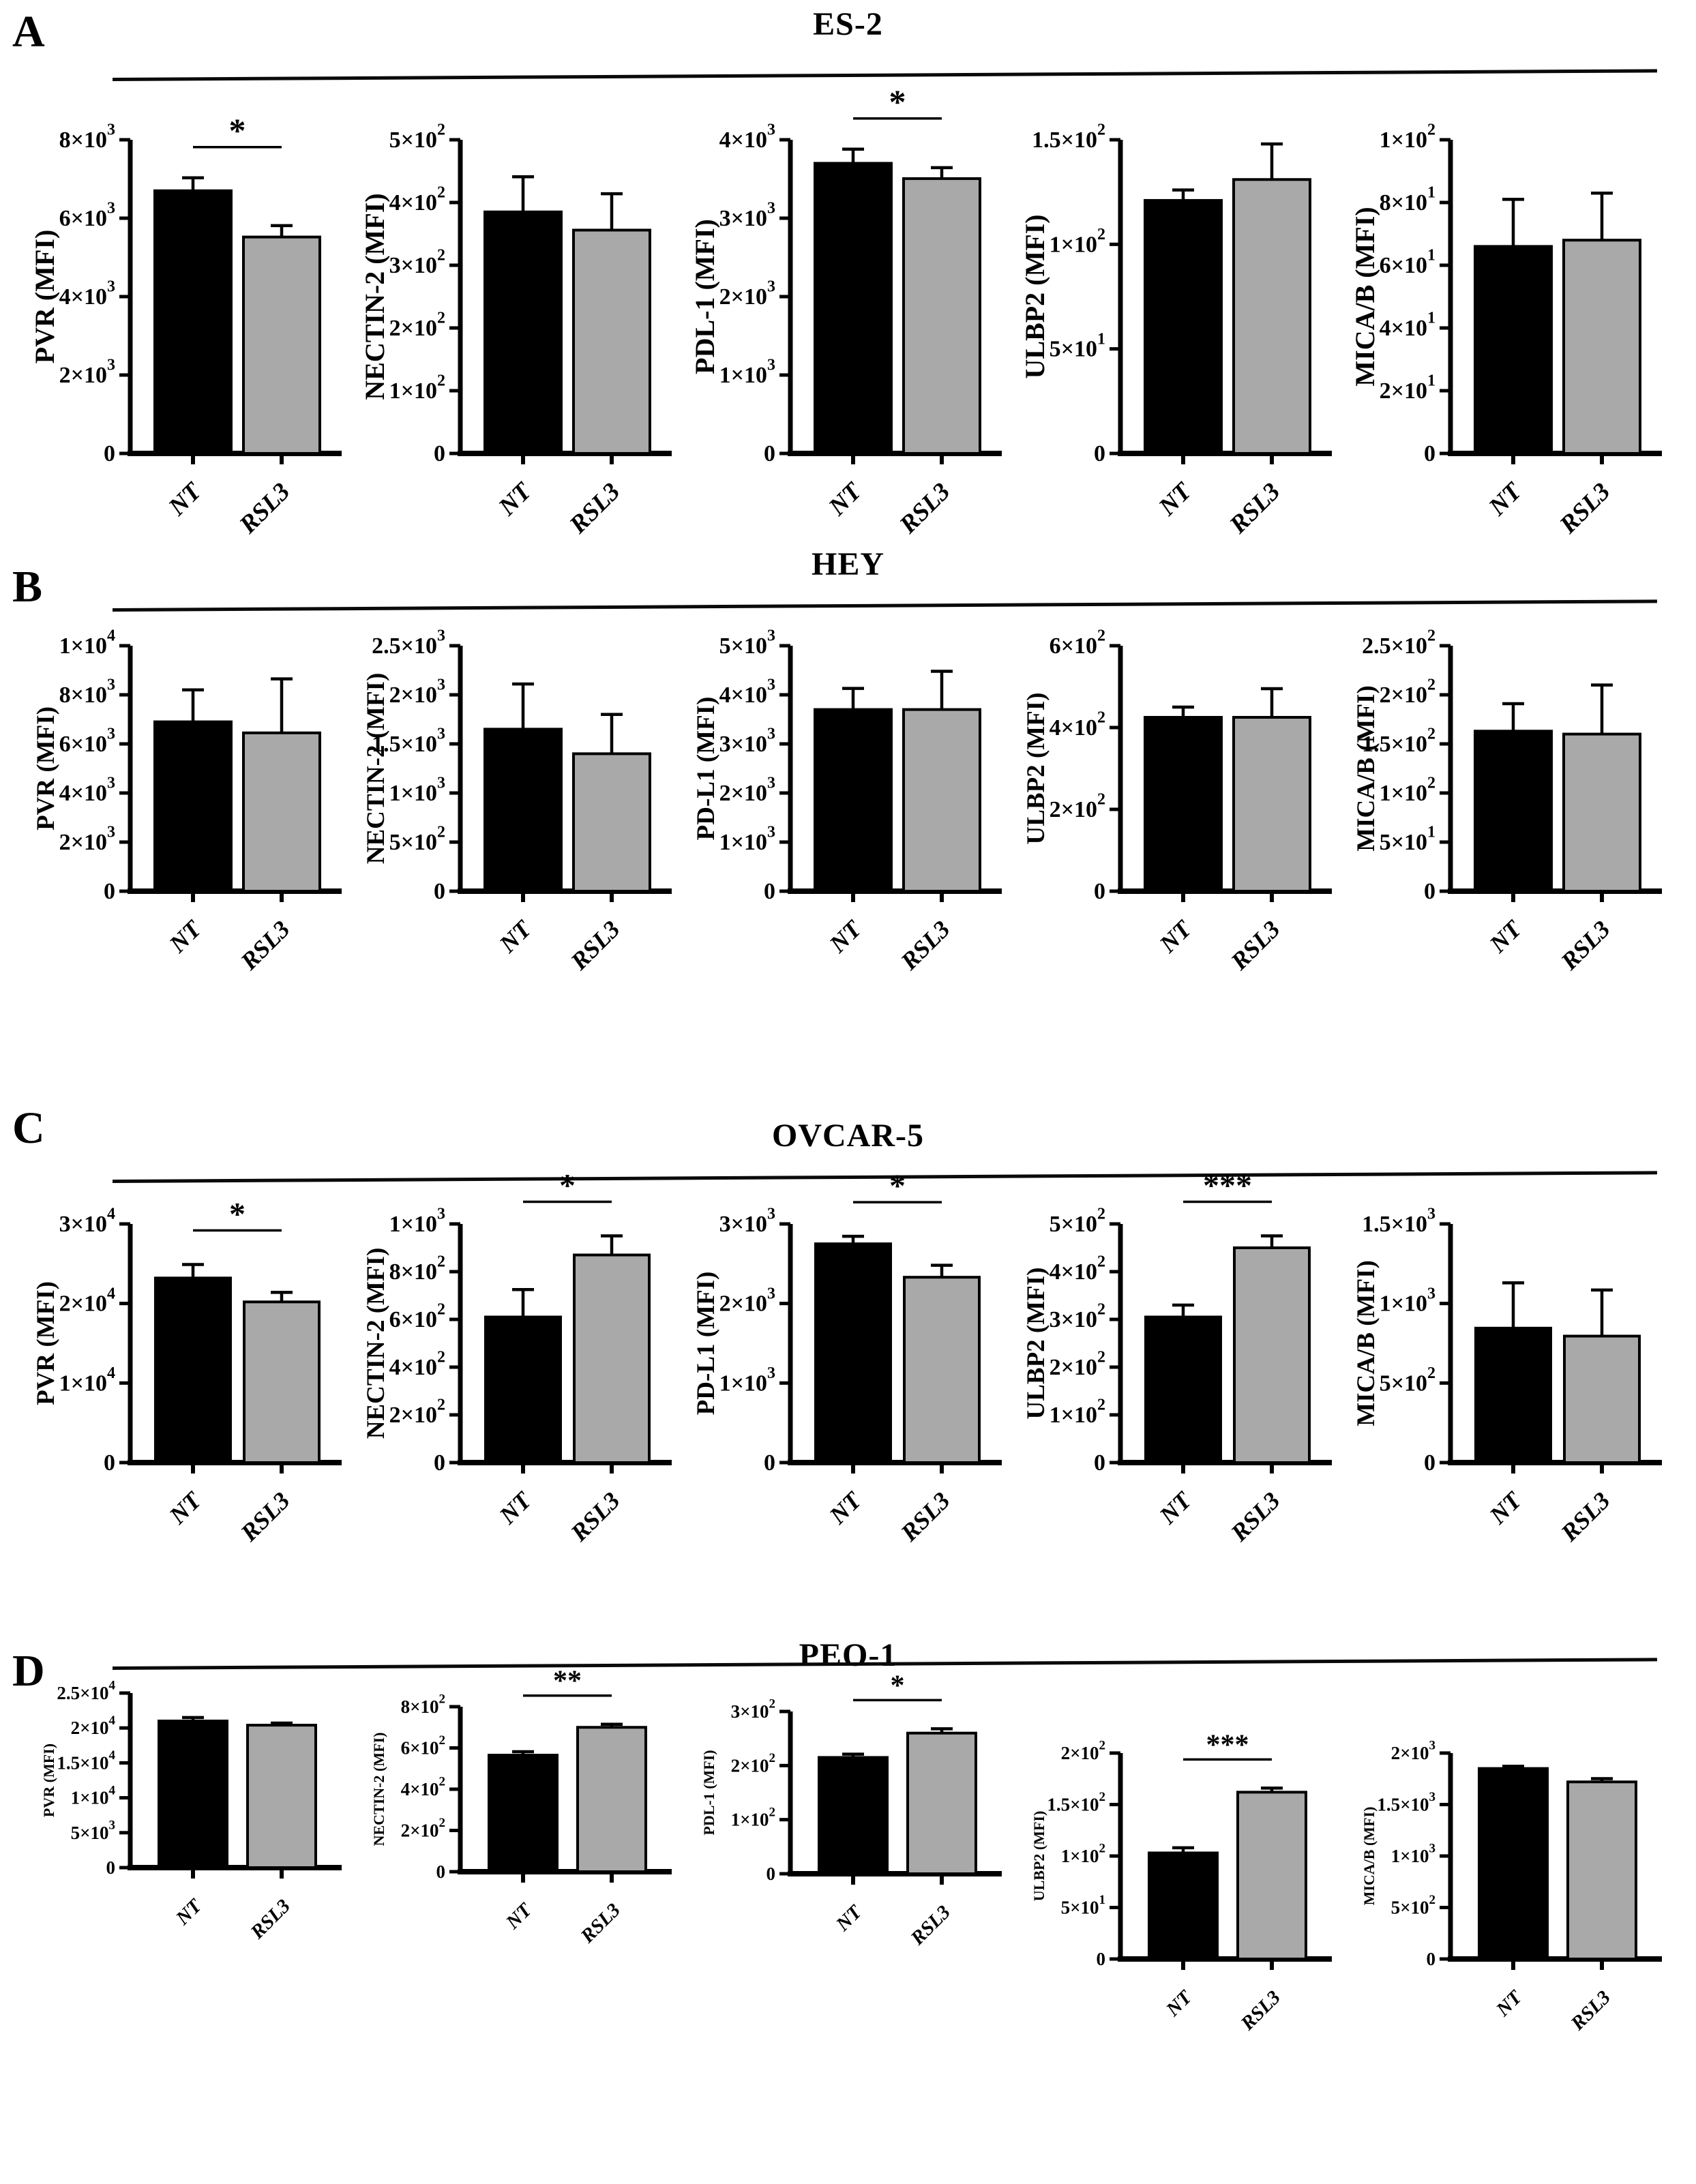 This screenshot has width=1696, height=2184. I want to click on bar-chart-svg: PD-L1 (MFI) 0 1×103 2×103 3×10³ NT RSL3 *, so click(847, 1357).